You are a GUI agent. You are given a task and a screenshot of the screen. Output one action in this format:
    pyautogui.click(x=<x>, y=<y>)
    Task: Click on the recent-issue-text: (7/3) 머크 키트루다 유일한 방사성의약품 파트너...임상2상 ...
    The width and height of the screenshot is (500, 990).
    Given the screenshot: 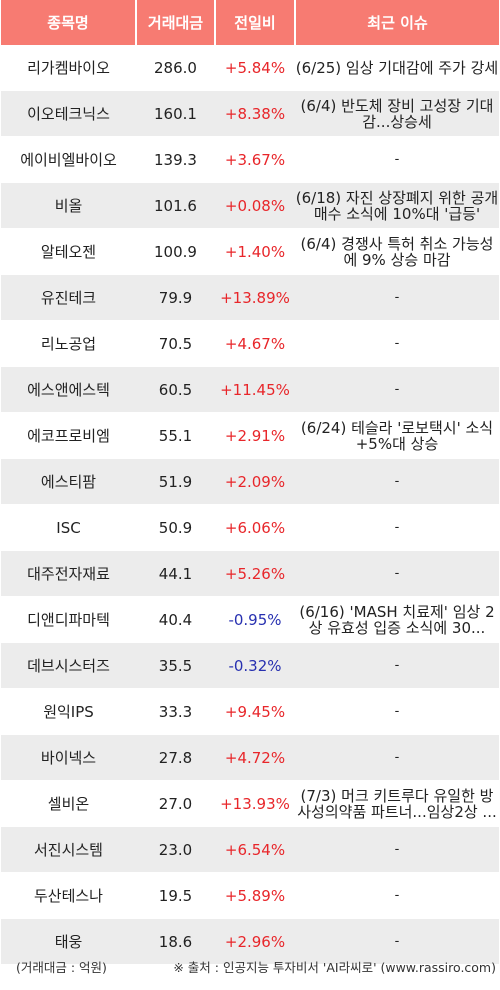 What is the action you would take?
    pyautogui.click(x=397, y=803)
    